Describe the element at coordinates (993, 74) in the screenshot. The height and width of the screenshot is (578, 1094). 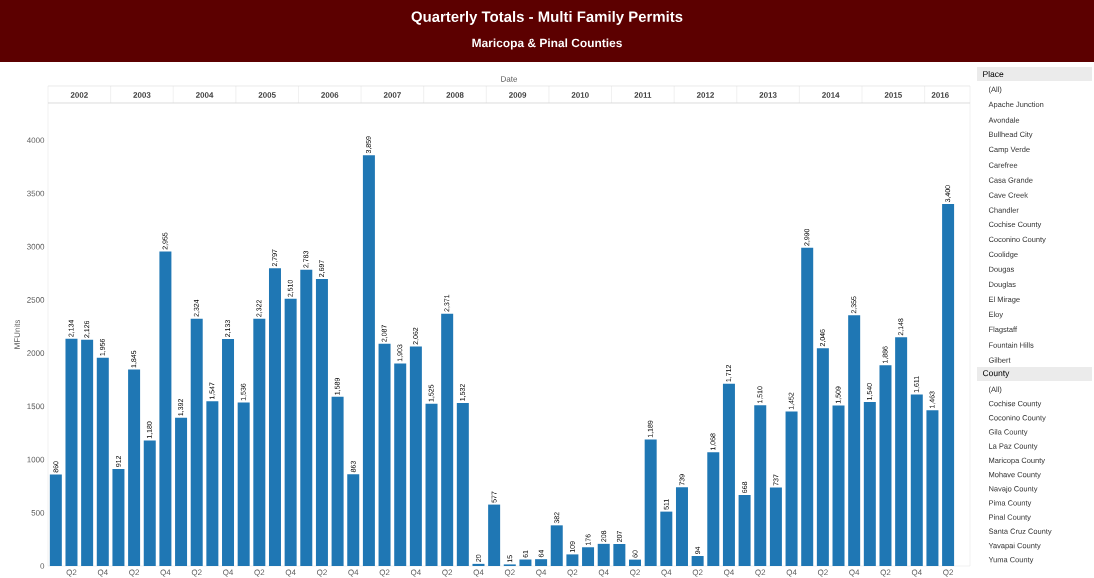
I see `text: Place` at that location.